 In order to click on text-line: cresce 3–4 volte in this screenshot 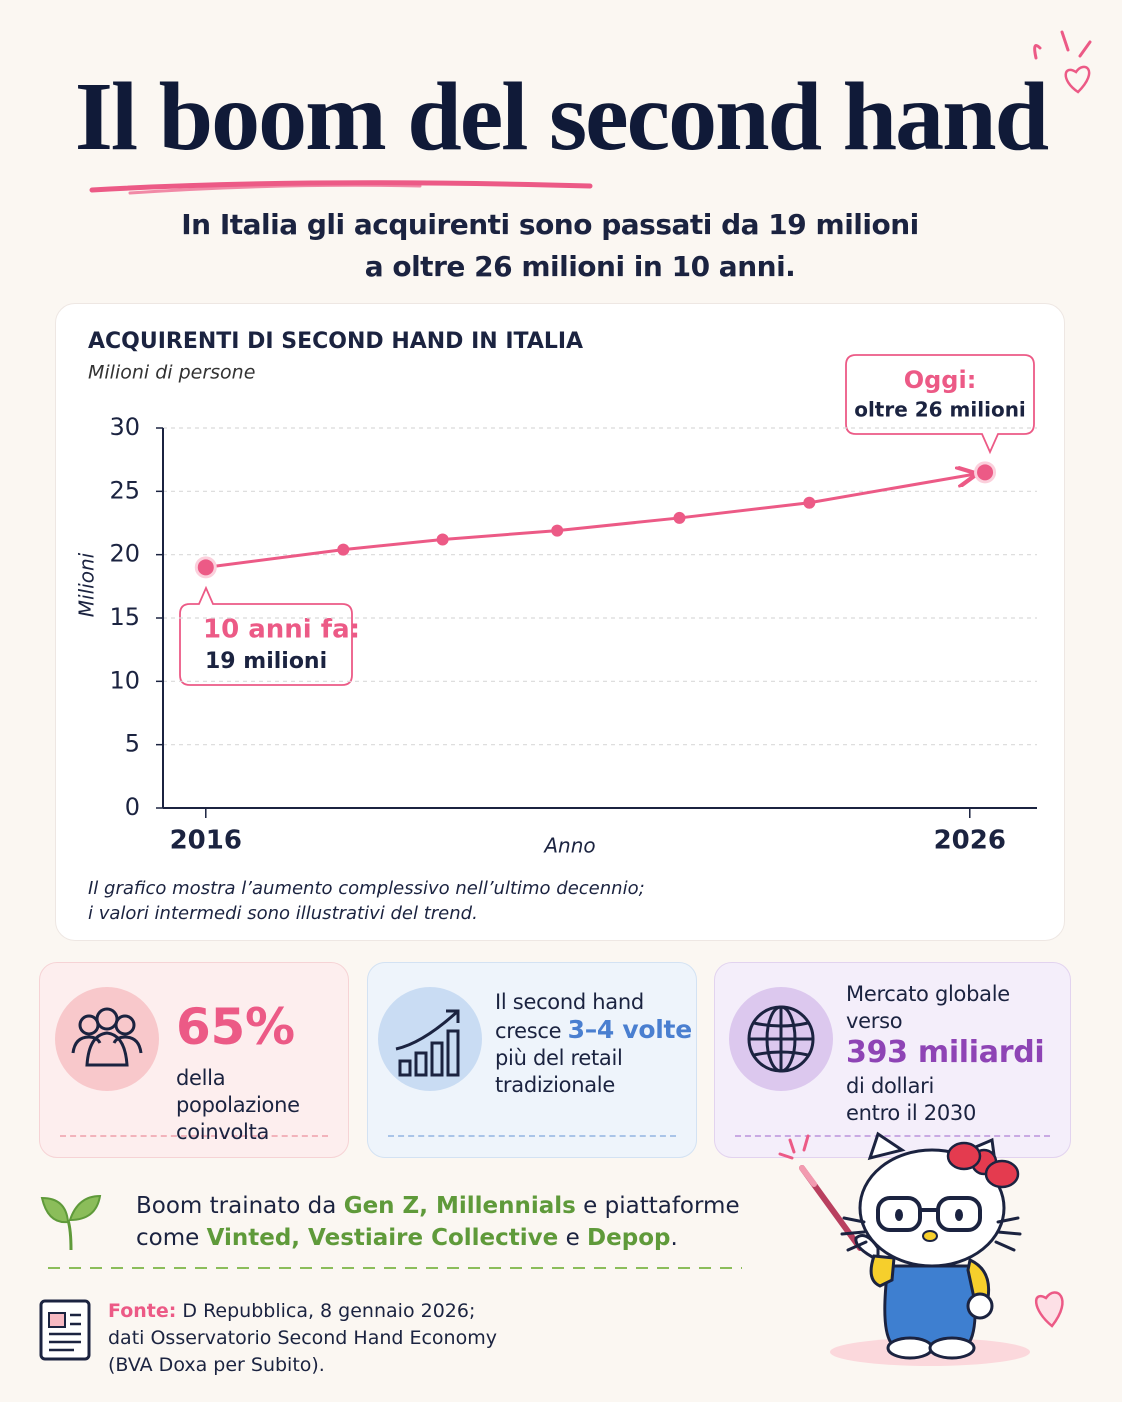, I will do `click(593, 1030)`.